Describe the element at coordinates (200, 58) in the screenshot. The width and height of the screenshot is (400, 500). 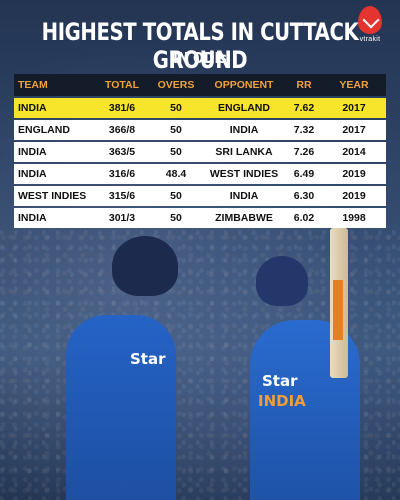
I see `page-subtitle: IN ODIs` at that location.